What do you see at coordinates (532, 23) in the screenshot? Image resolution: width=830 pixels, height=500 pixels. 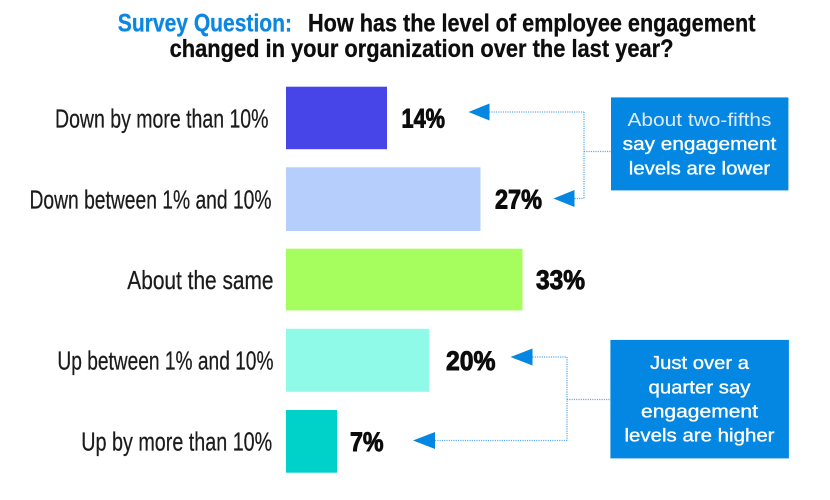 I see `svg-text:How has the level of employee: How has the level of employee engagement` at bounding box center [532, 23].